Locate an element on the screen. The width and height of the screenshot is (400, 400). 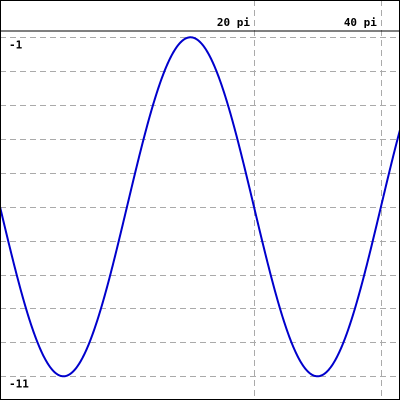
y-tick-label: -11 is located at coordinates (19, 383).